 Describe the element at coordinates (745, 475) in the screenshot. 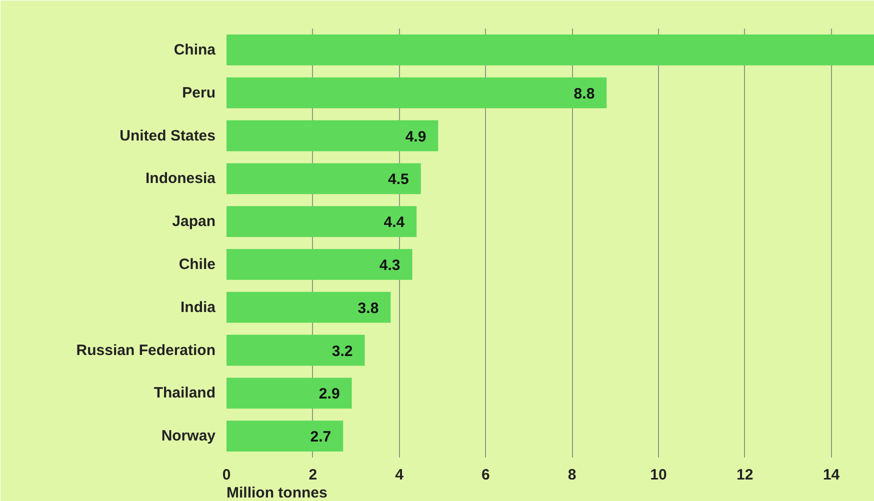

I see `x-tick-label: 12` at that location.